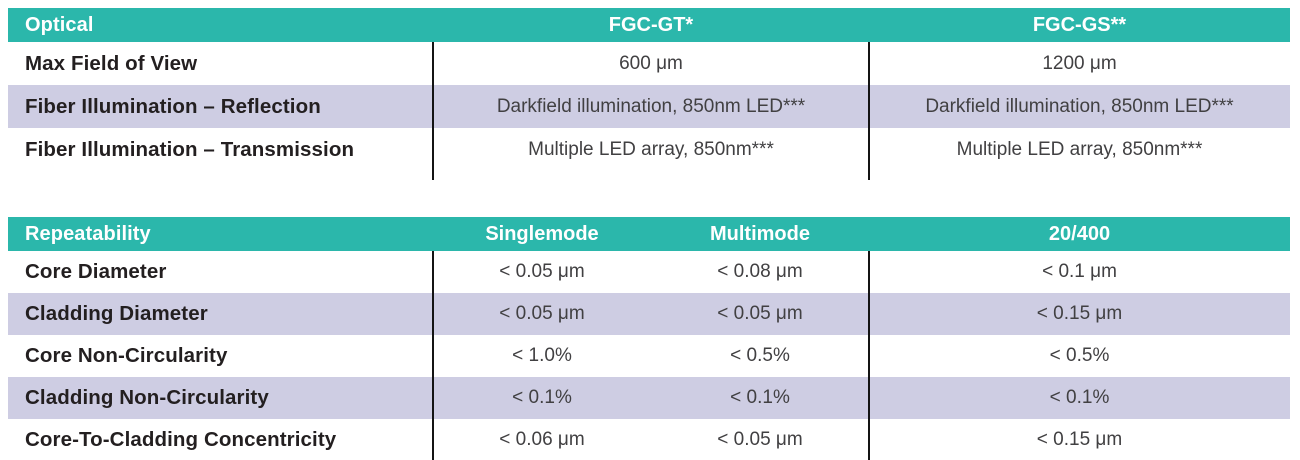 This screenshot has height=460, width=1300. I want to click on value-cell: 1200 μm, so click(1079, 63).